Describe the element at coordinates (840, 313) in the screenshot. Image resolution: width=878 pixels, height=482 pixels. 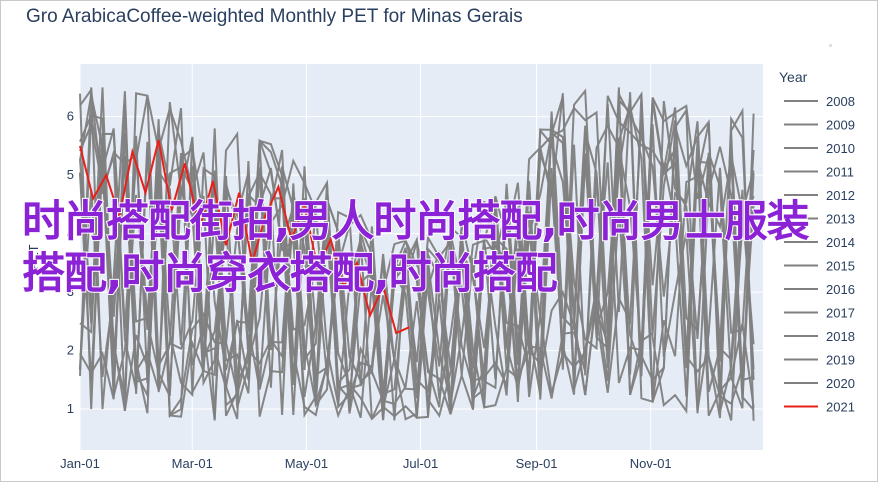
I see `legend-item-2017: 2017` at that location.